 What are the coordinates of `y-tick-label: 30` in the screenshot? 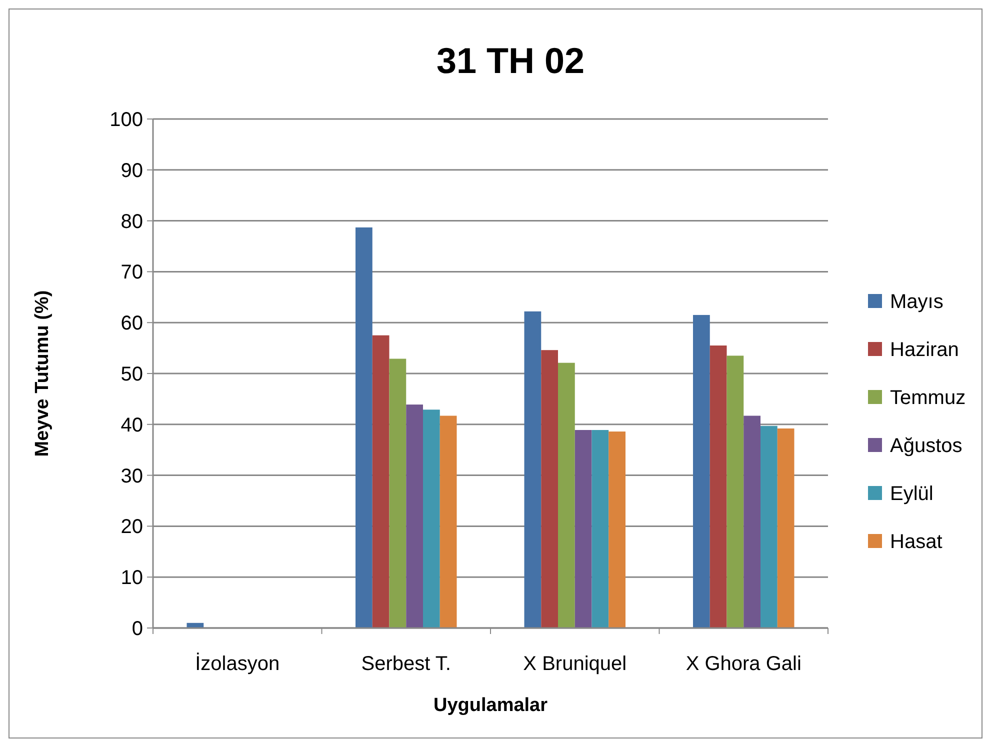 It's located at (131, 476).